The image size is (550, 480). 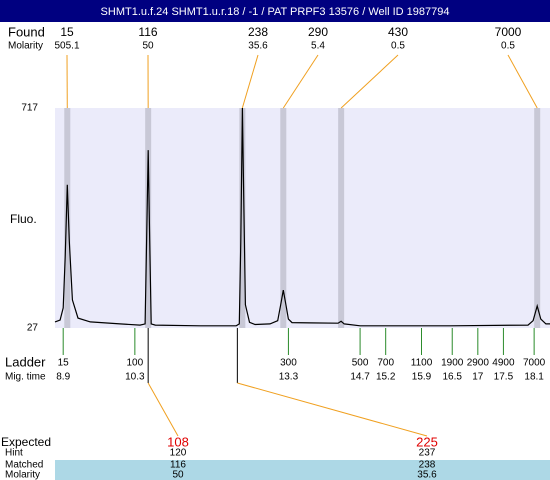 I want to click on expected-value: 225, so click(x=427, y=441).